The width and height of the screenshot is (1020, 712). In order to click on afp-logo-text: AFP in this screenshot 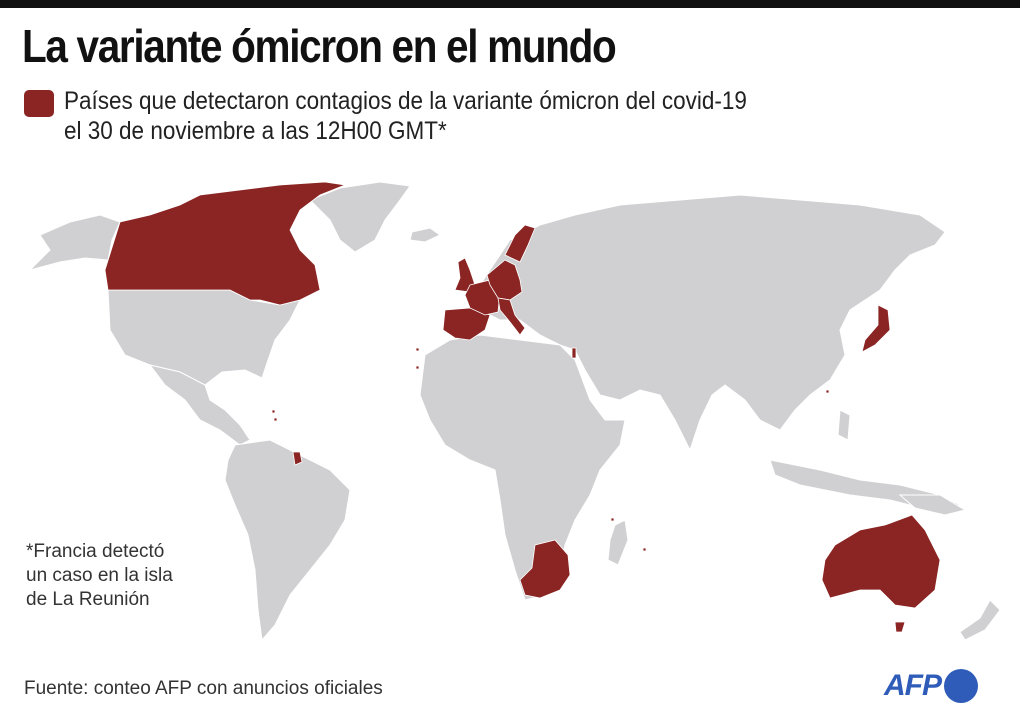, I will do `click(913, 685)`.